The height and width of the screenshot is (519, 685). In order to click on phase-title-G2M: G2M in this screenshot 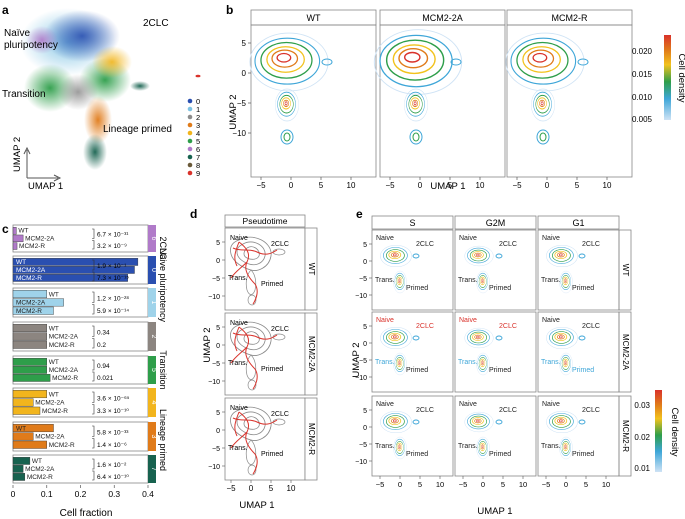, I will do `click(496, 223)`.